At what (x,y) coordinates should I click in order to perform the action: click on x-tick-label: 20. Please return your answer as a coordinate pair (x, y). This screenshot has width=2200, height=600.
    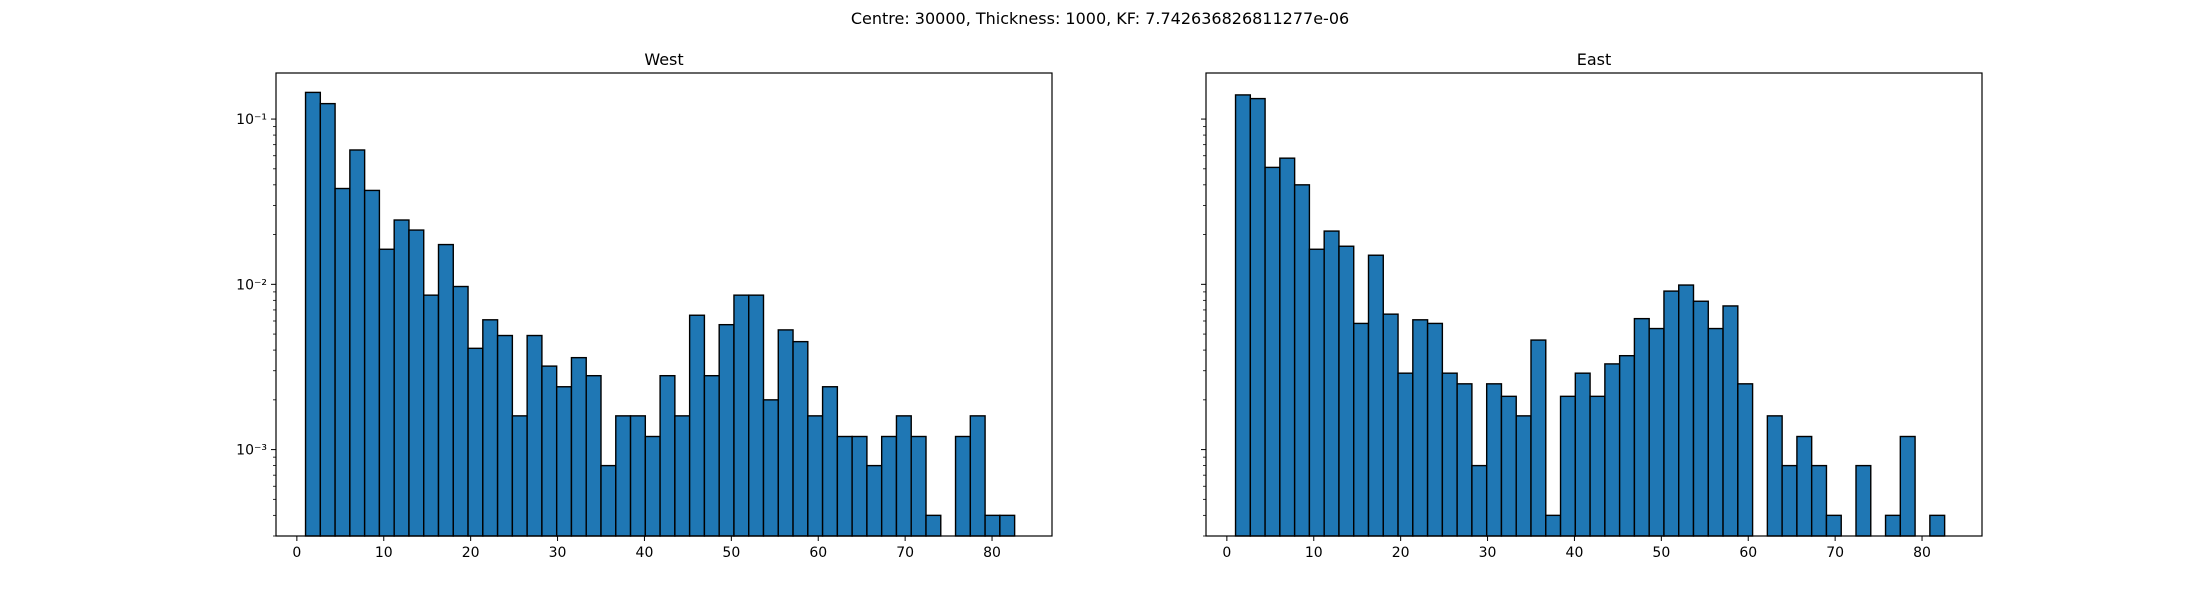
    Looking at the image, I should click on (1401, 553).